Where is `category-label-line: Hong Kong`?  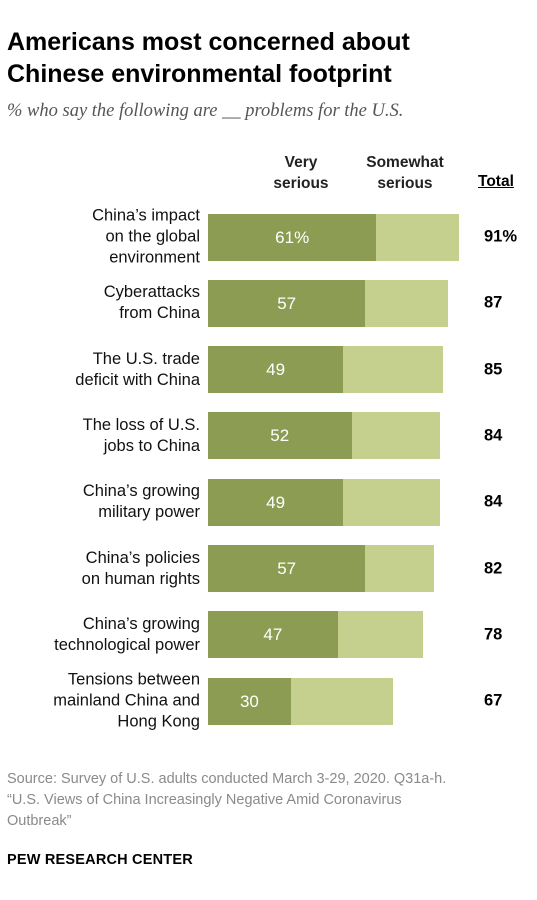 category-label-line: Hong Kong is located at coordinates (158, 721).